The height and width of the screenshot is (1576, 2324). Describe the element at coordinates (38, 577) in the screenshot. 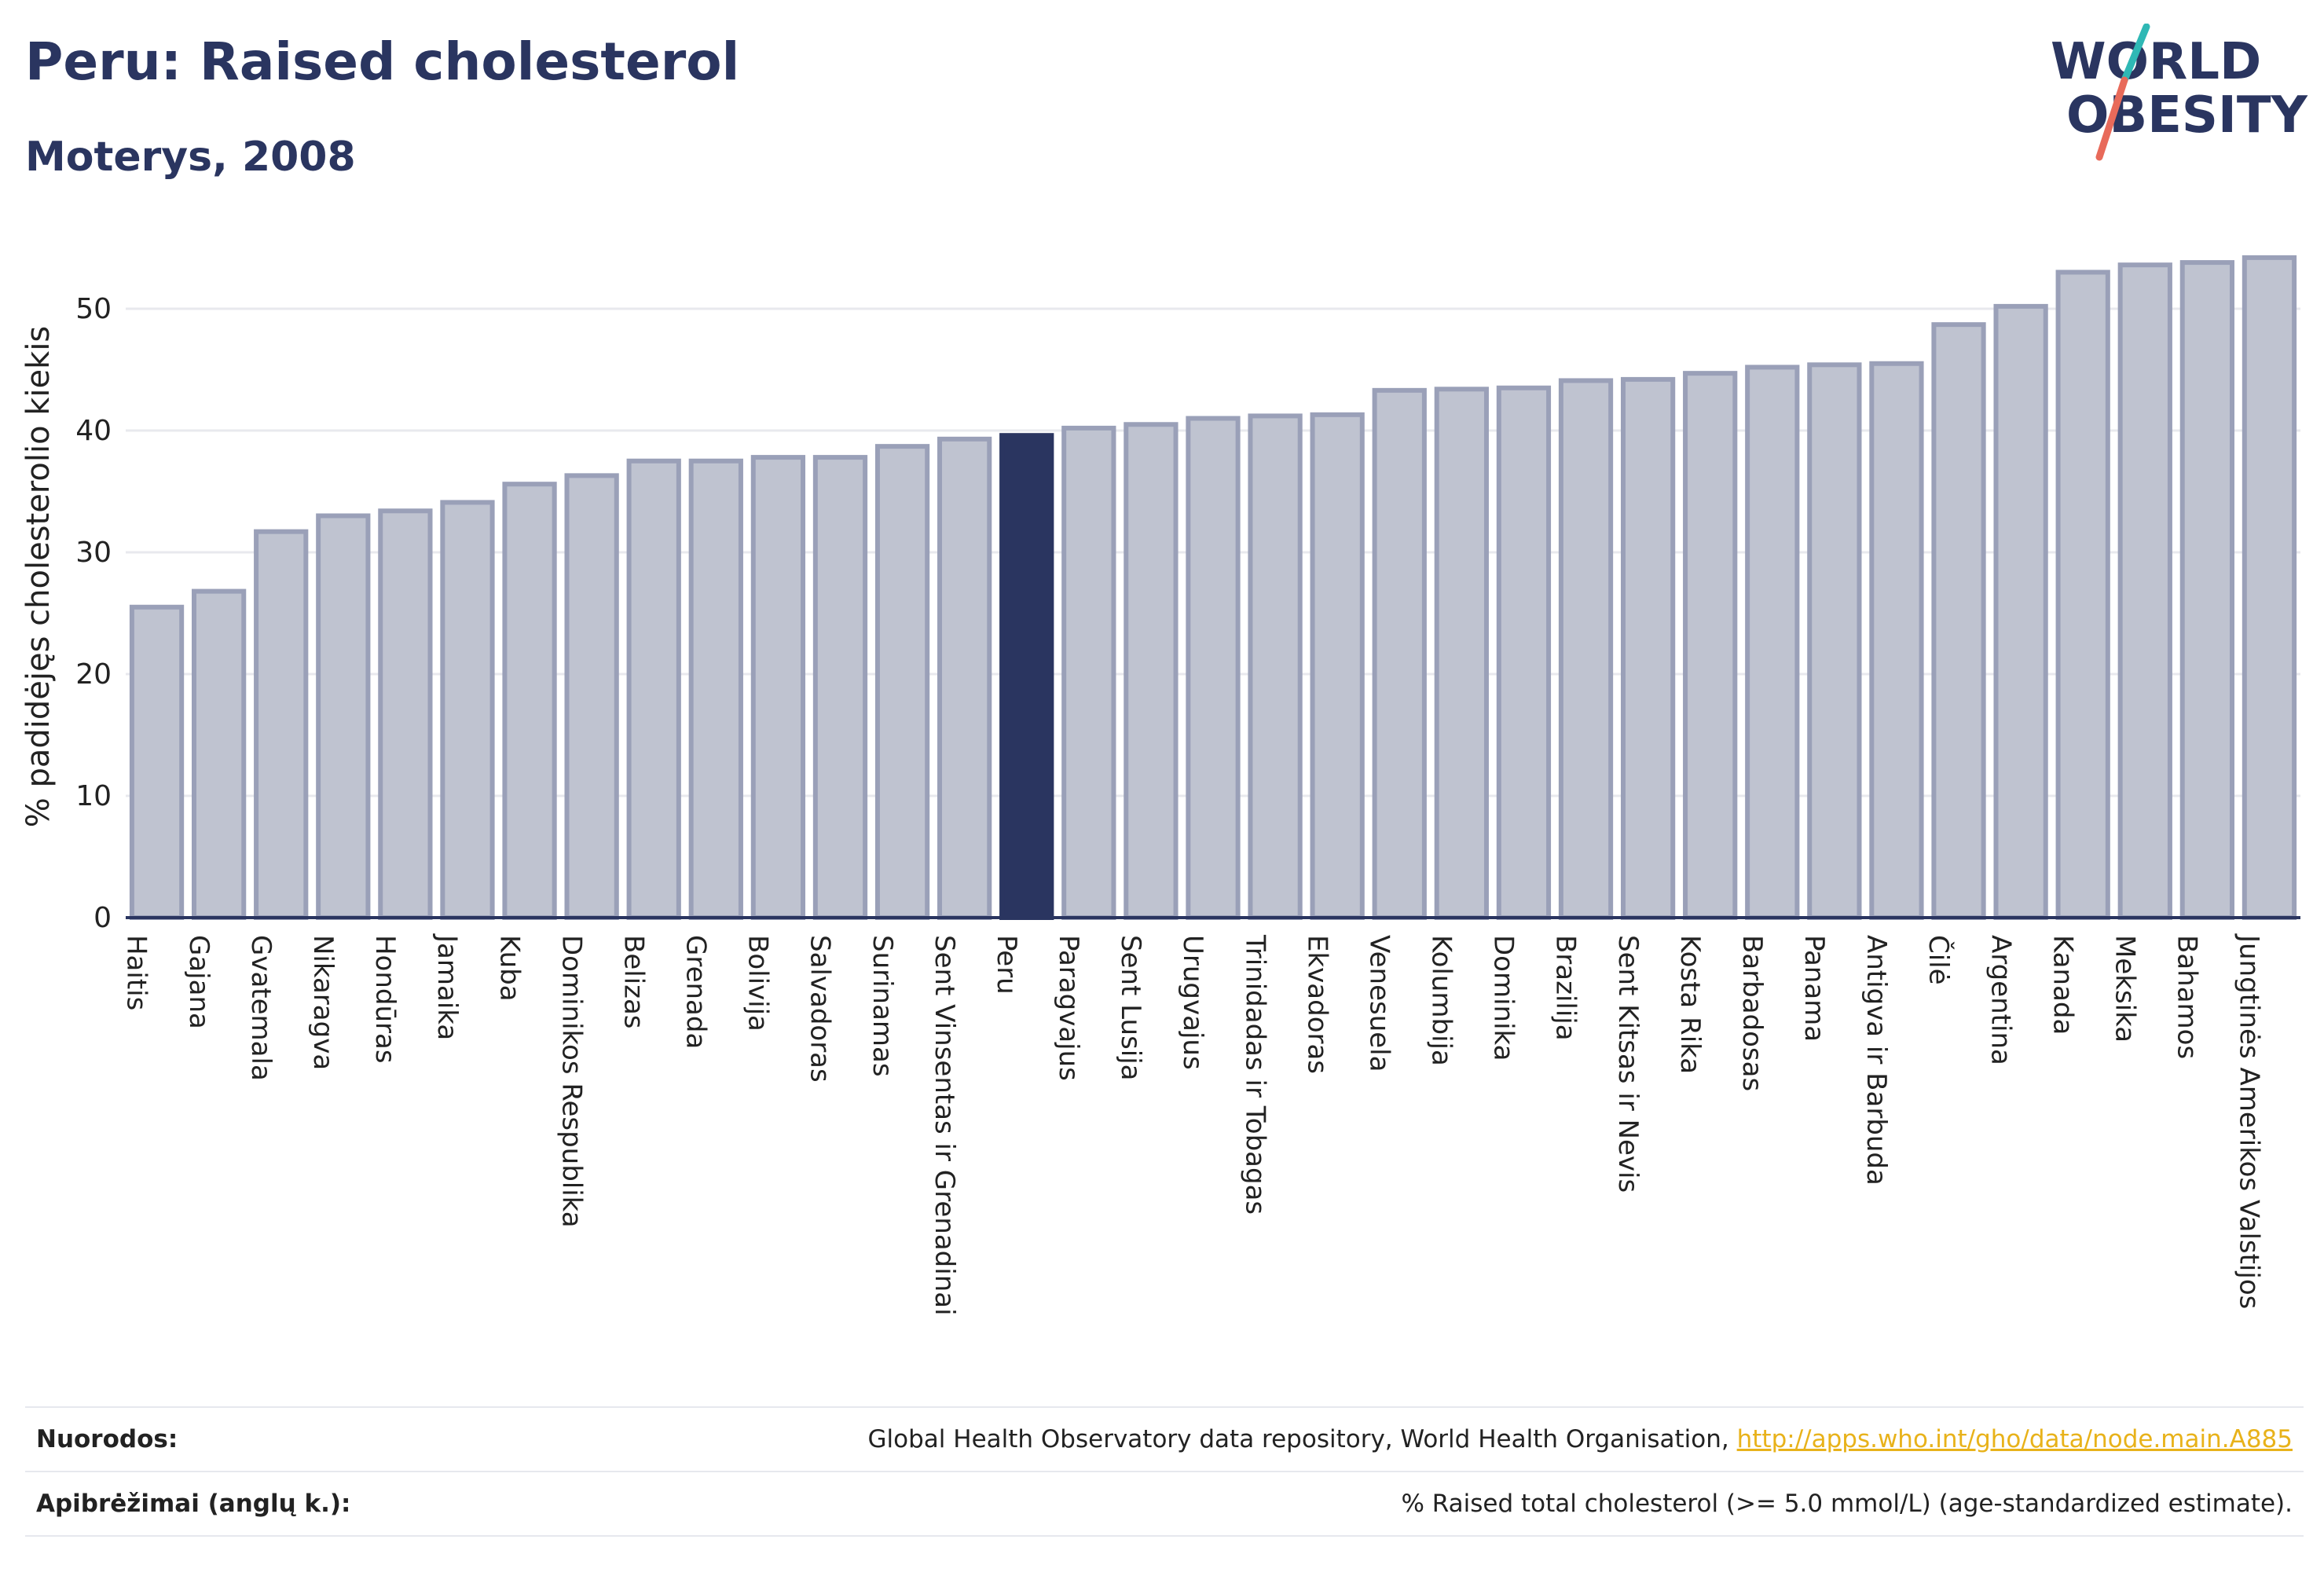

I see `y-axis-title: % padidėjęs cholesterolio kiekis` at that location.